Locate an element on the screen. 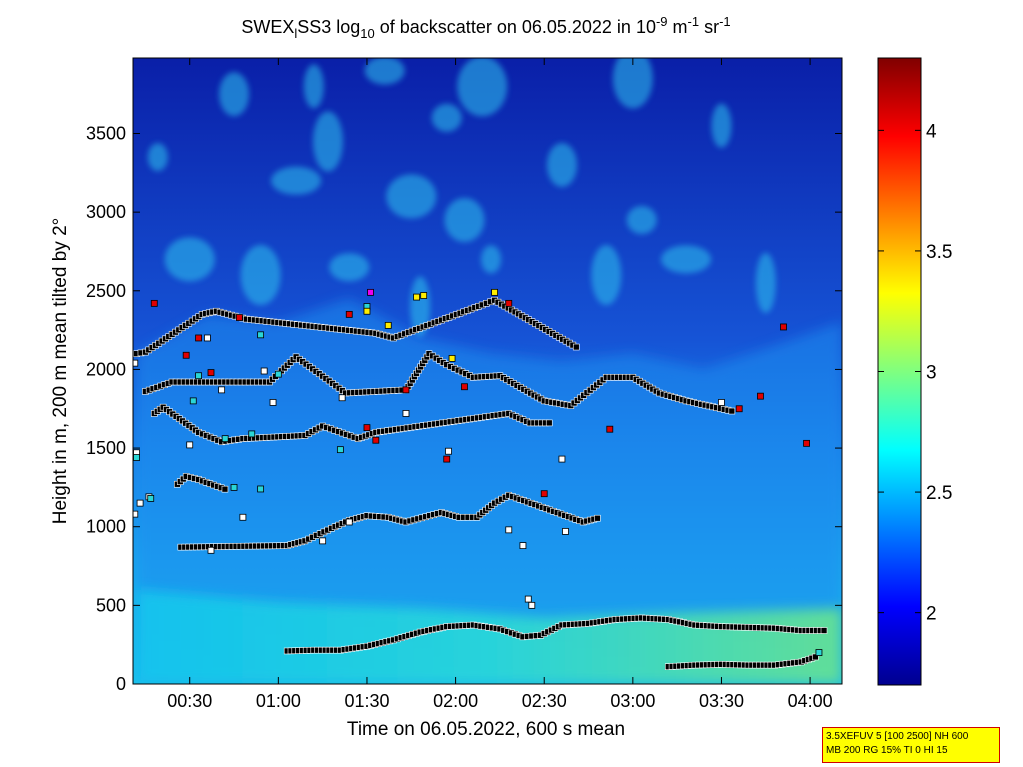  x-tick-label: 01:30 is located at coordinates (366, 701).